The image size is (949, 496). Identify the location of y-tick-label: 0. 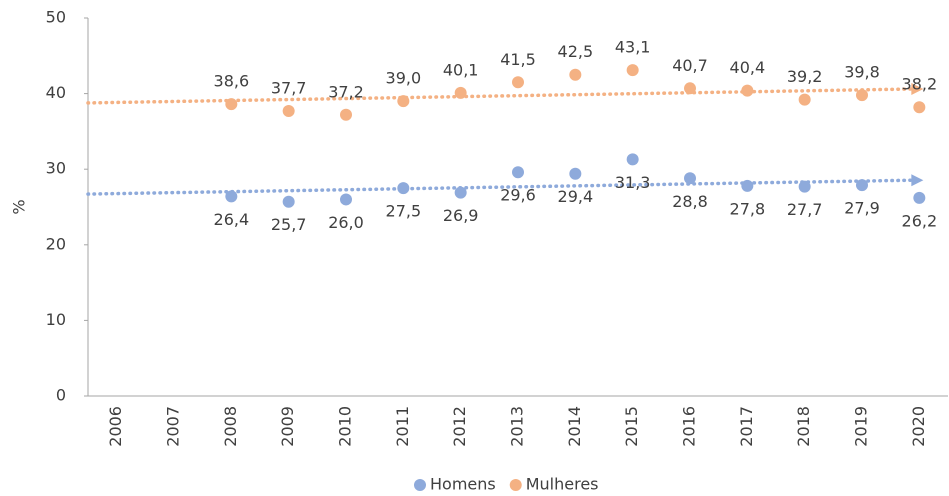
(61, 395).